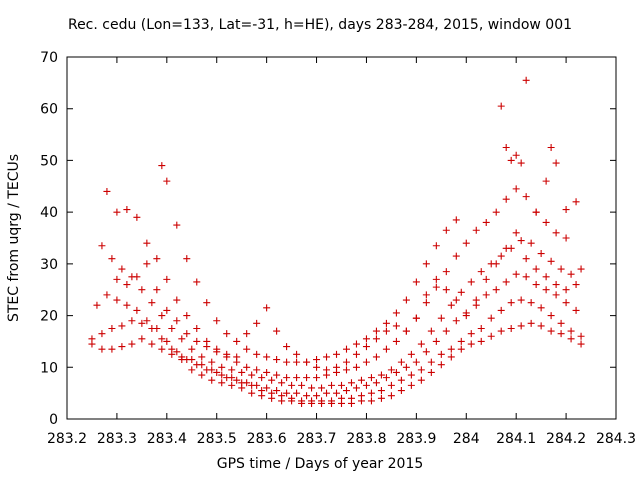  What do you see at coordinates (49, 368) in the screenshot?
I see `y-tick-label: 10` at bounding box center [49, 368].